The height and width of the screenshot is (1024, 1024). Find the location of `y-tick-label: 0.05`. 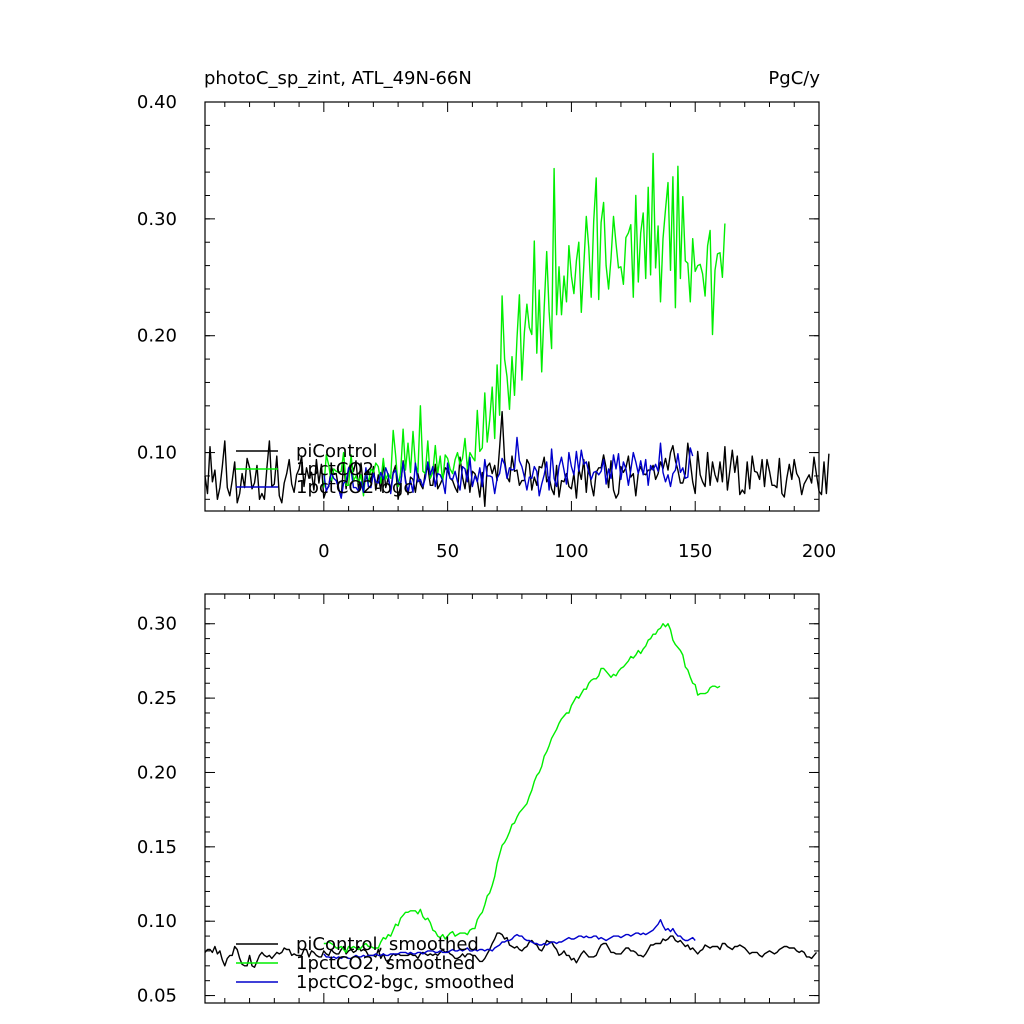

y-tick-label: 0.05 is located at coordinates (157, 996).